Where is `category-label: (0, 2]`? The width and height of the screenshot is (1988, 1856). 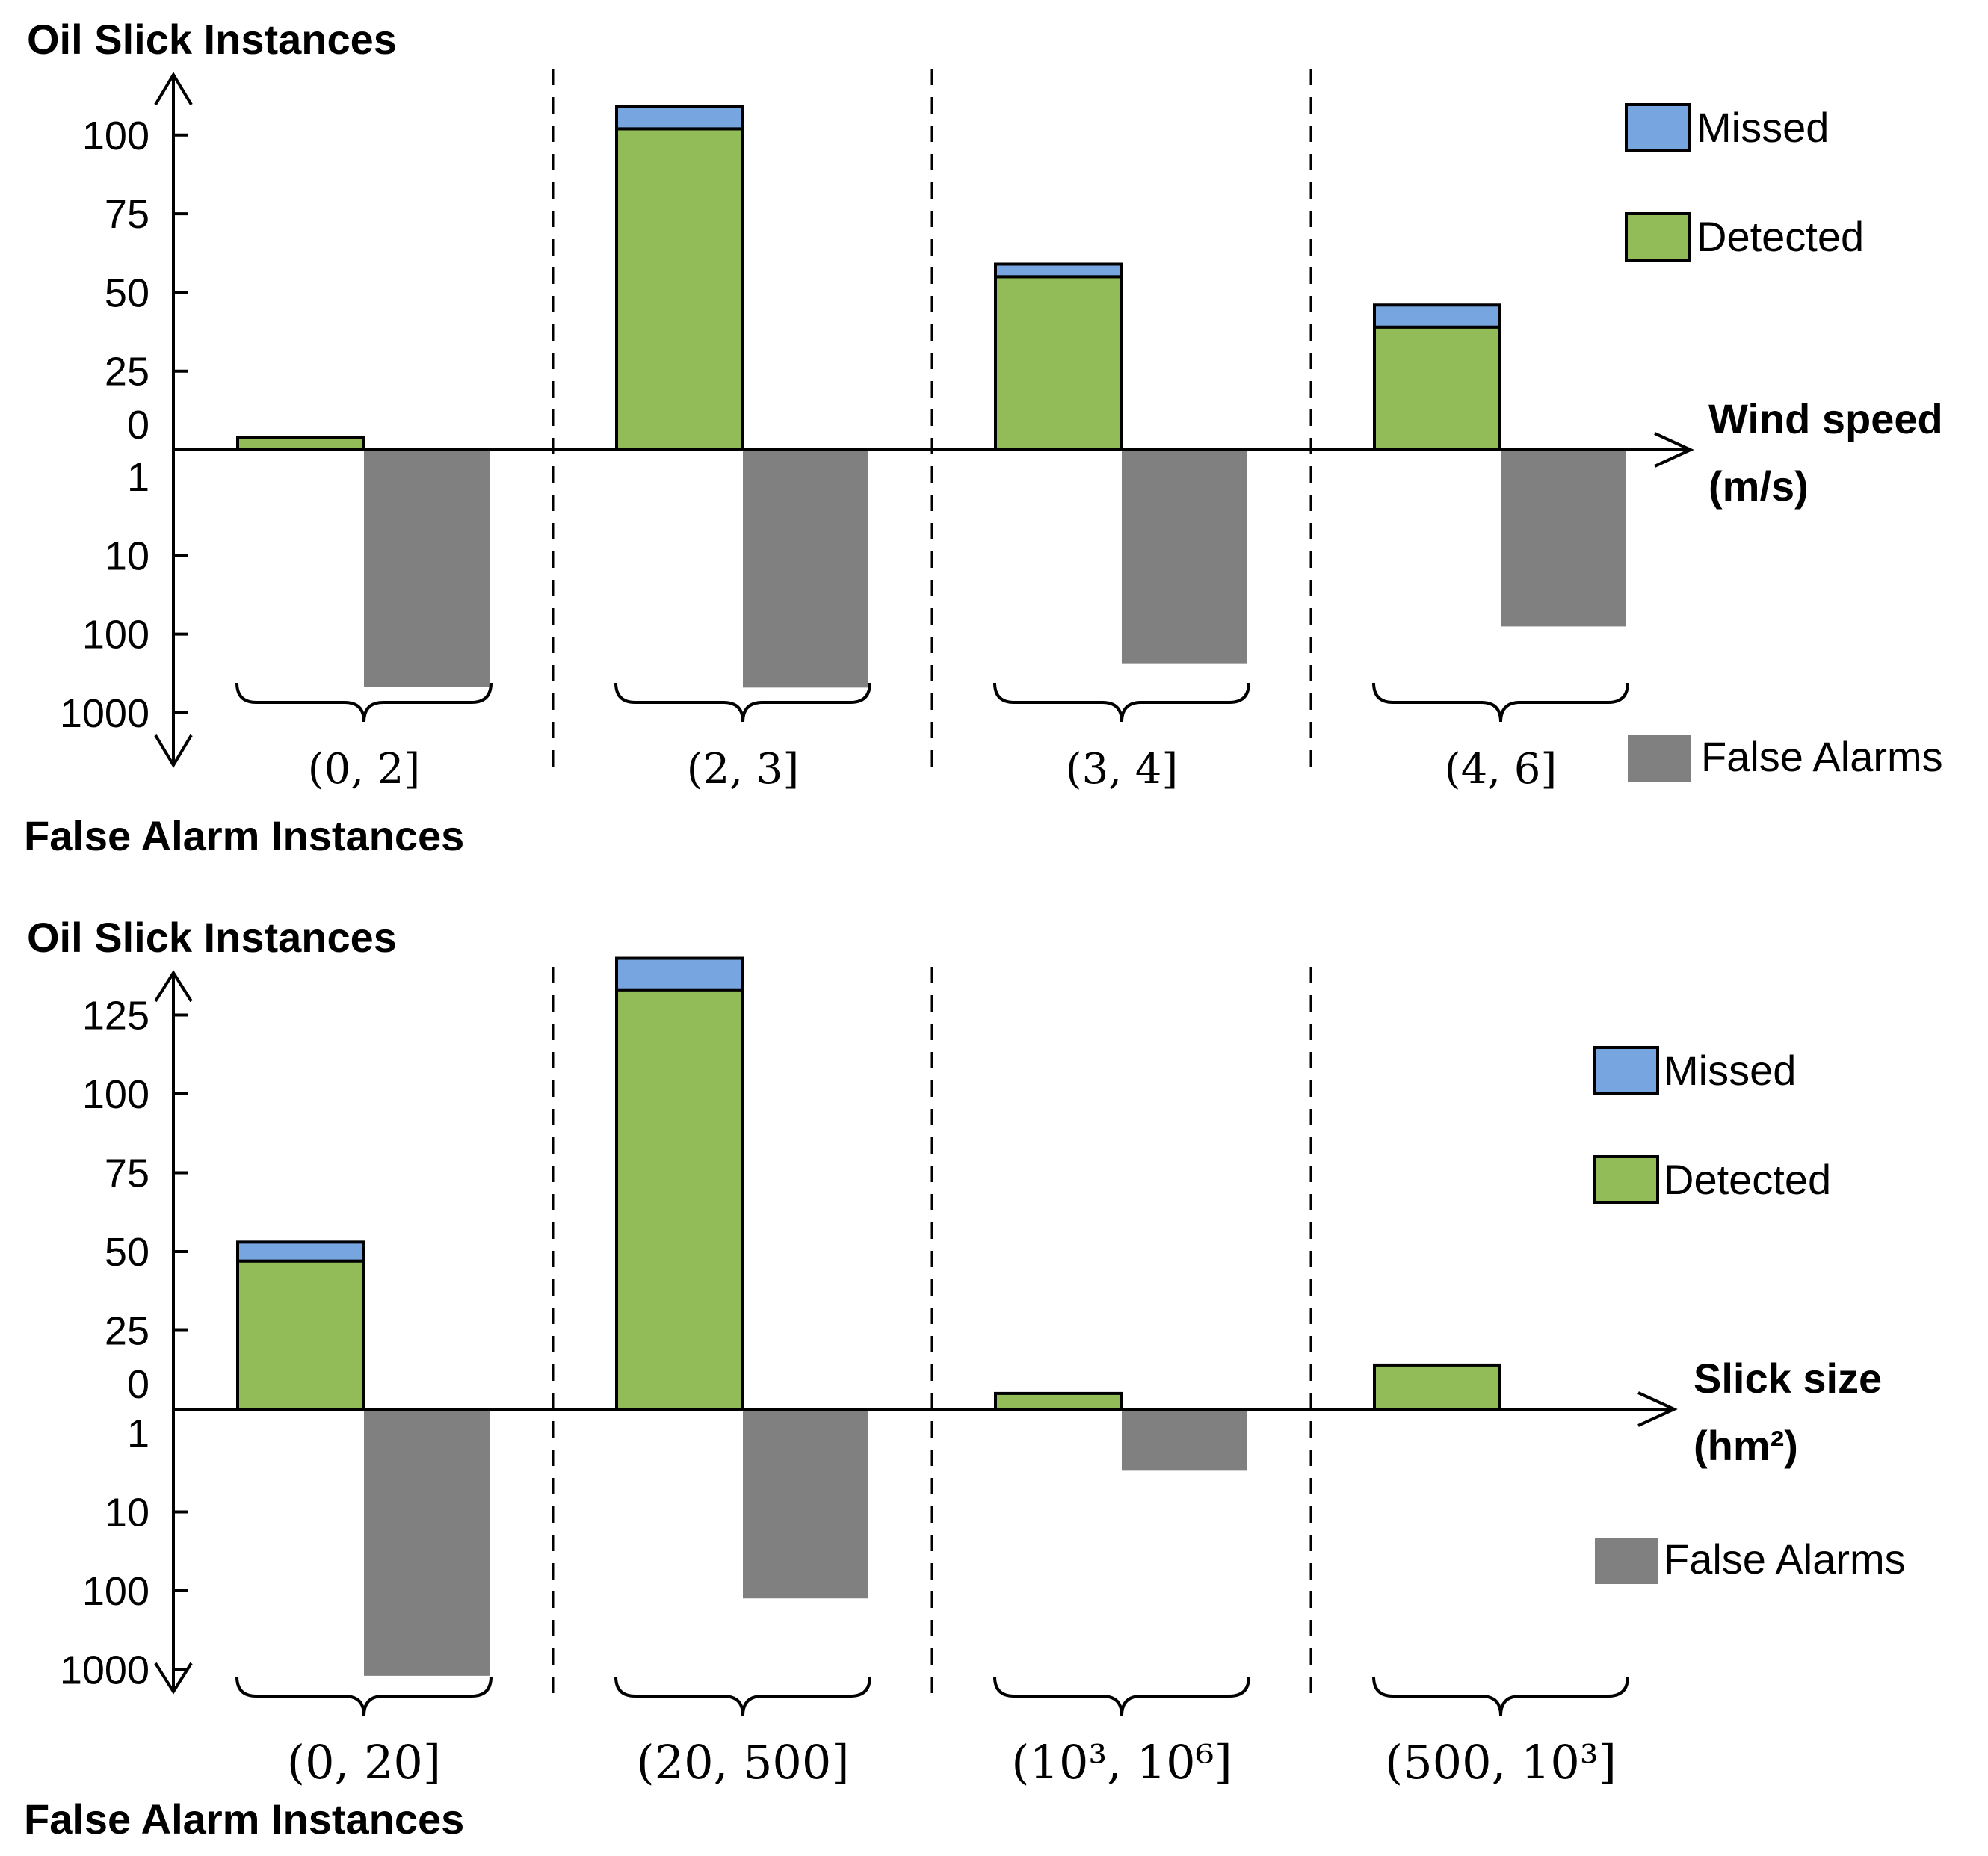
category-label: (0, 2] is located at coordinates (364, 769).